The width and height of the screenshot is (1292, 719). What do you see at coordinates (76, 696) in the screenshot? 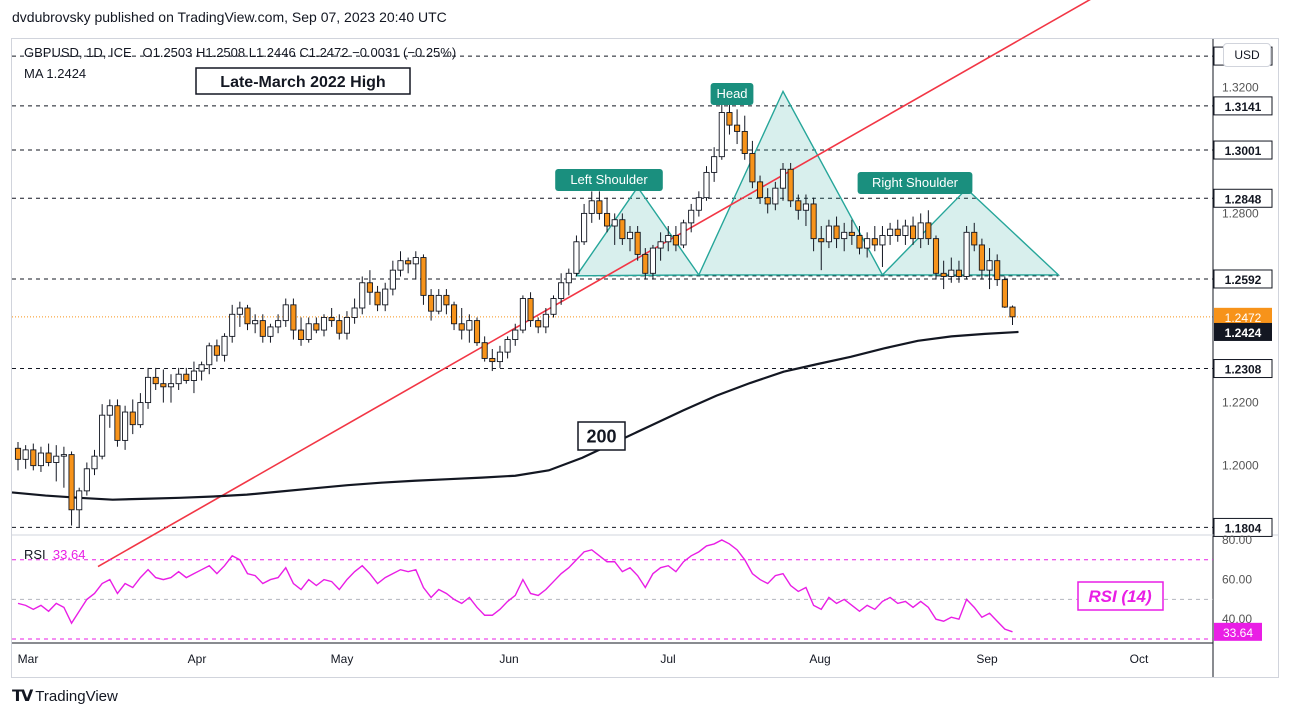
I see `brand-name: TradingView` at bounding box center [76, 696].